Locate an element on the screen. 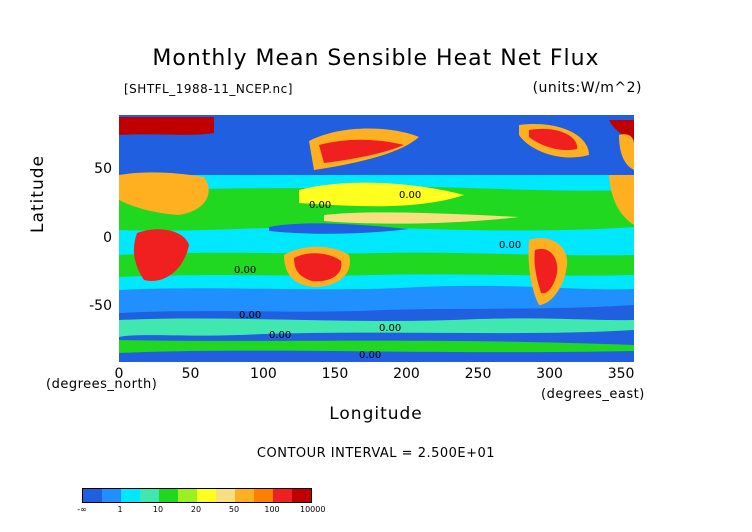  colorbar-label: 50 is located at coordinates (234, 509).